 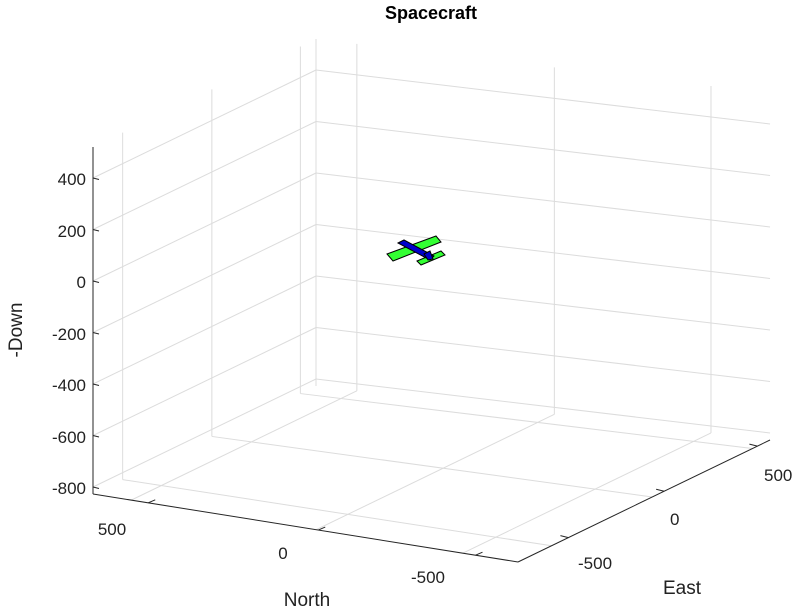 What do you see at coordinates (778, 475) in the screenshot?
I see `east-tick-label: 500` at bounding box center [778, 475].